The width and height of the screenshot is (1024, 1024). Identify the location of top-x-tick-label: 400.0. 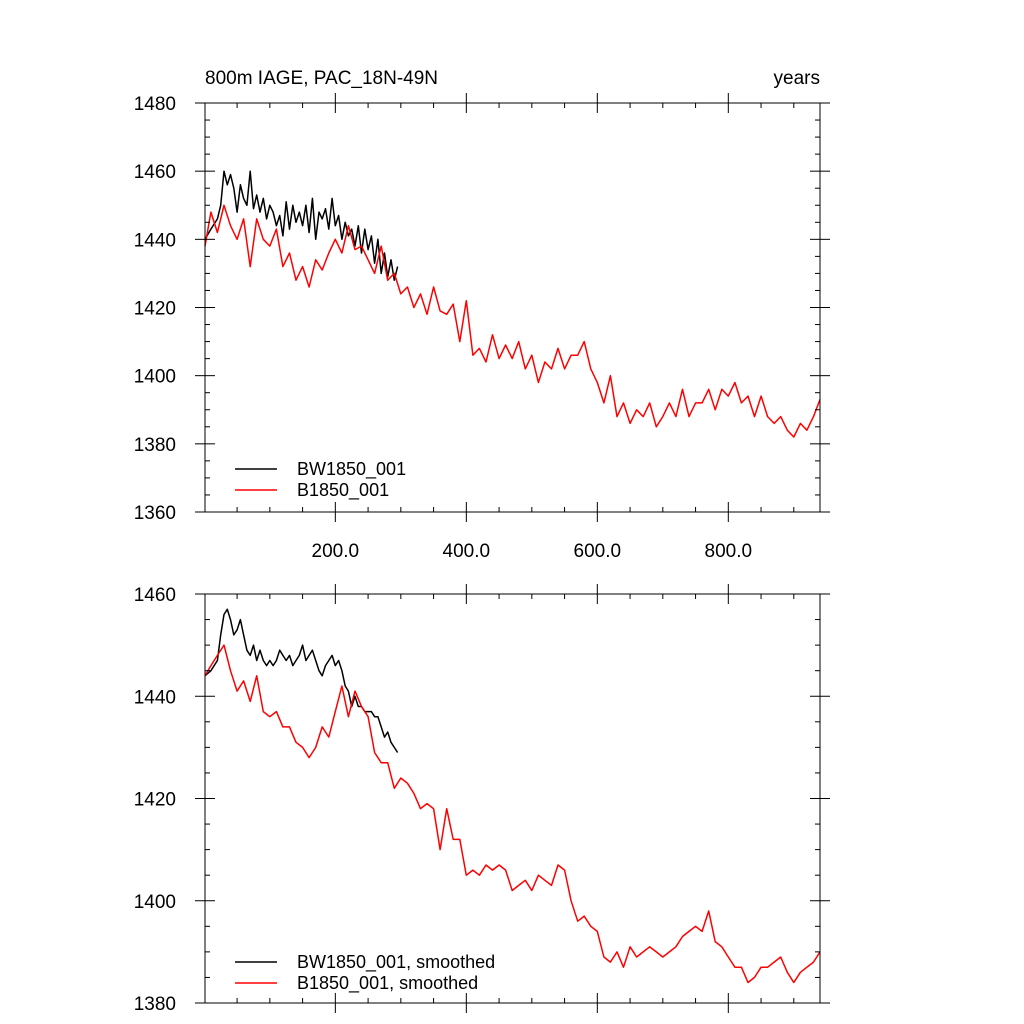
(467, 551).